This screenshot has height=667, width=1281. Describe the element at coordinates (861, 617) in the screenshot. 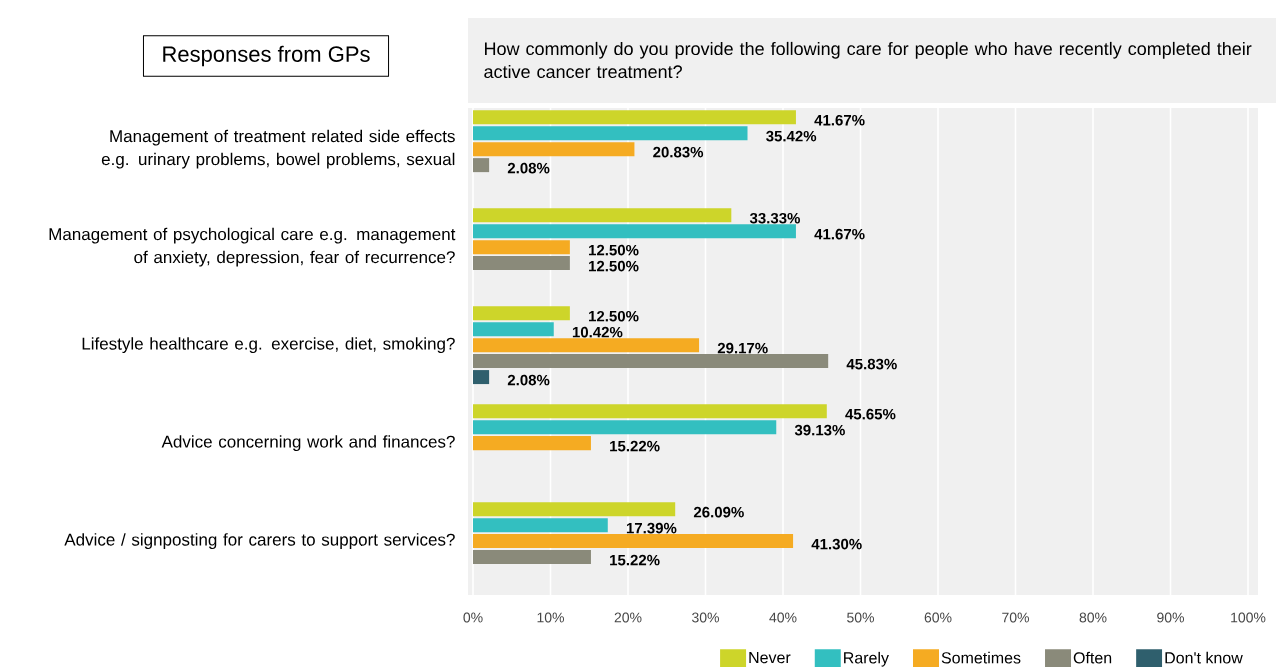

I see `x-tick-label: 50%` at that location.